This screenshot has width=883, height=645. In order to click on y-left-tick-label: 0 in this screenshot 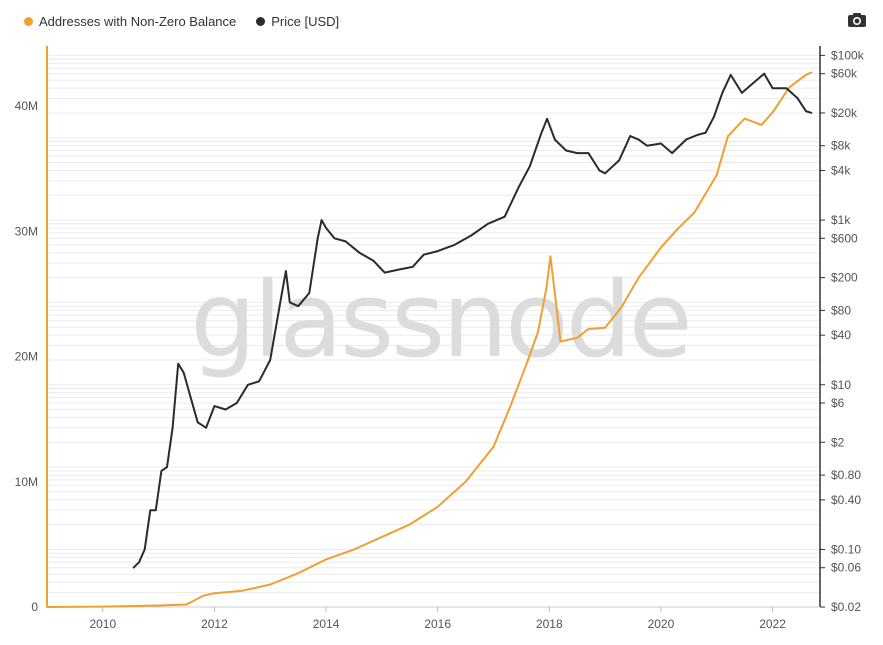, I will do `click(34, 607)`.